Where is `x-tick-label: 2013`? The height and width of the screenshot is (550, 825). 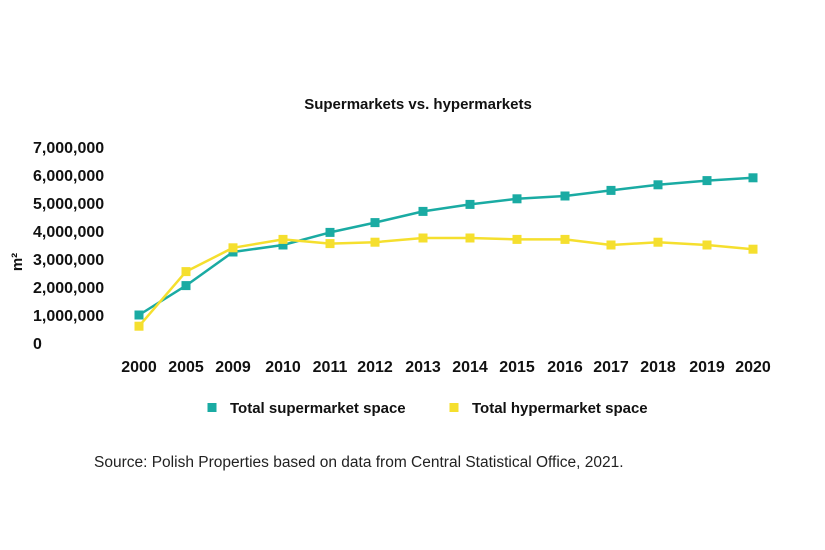
x-tick-label: 2013 is located at coordinates (423, 367).